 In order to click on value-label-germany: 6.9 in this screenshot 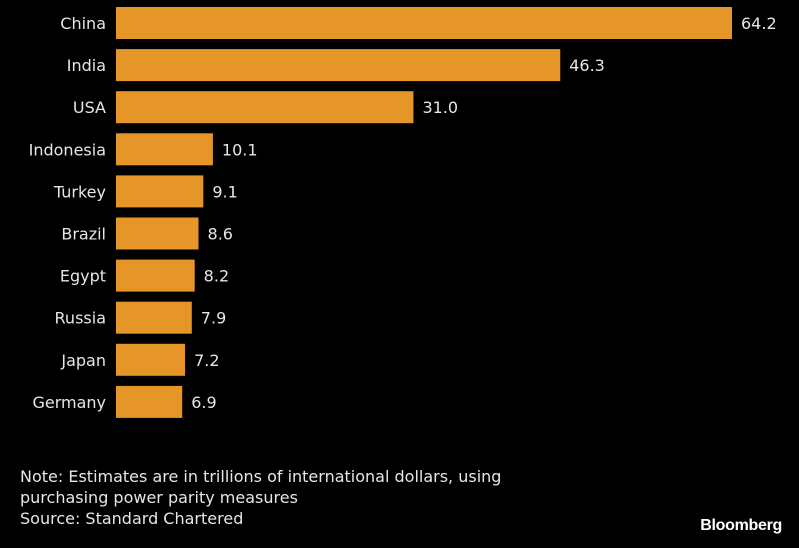, I will do `click(203, 402)`.